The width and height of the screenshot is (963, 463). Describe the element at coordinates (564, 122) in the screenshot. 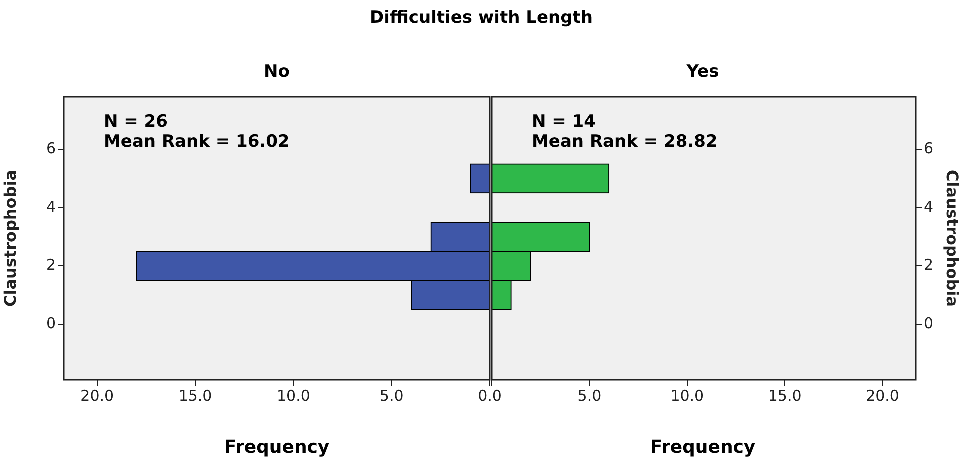

I see `annotation: N = 14` at that location.